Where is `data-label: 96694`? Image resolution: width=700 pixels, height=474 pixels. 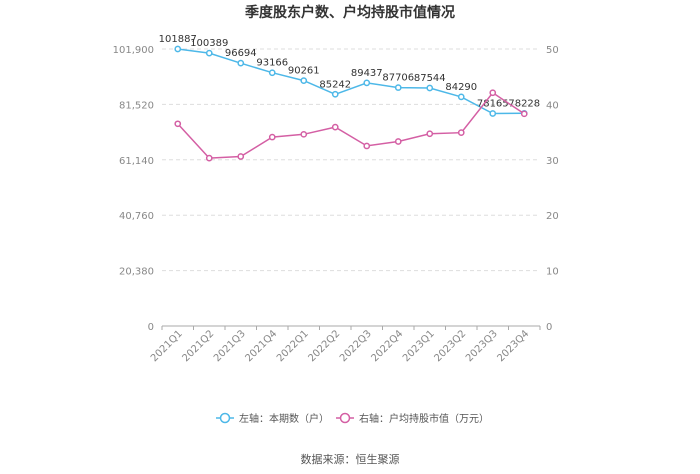 data-label: 96694 is located at coordinates (241, 53).